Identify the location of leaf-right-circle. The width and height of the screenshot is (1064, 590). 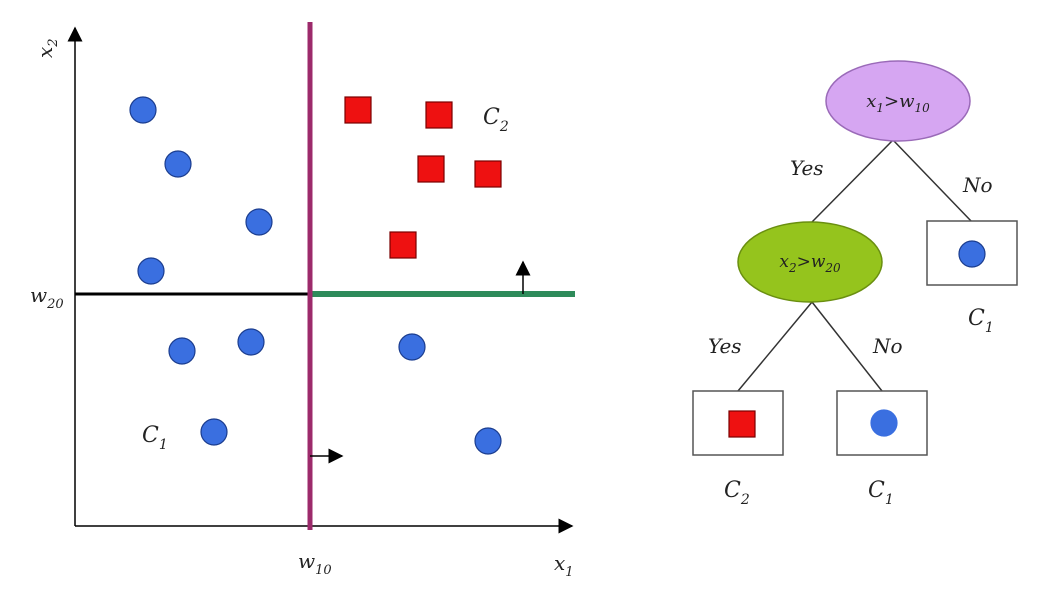
(972, 254).